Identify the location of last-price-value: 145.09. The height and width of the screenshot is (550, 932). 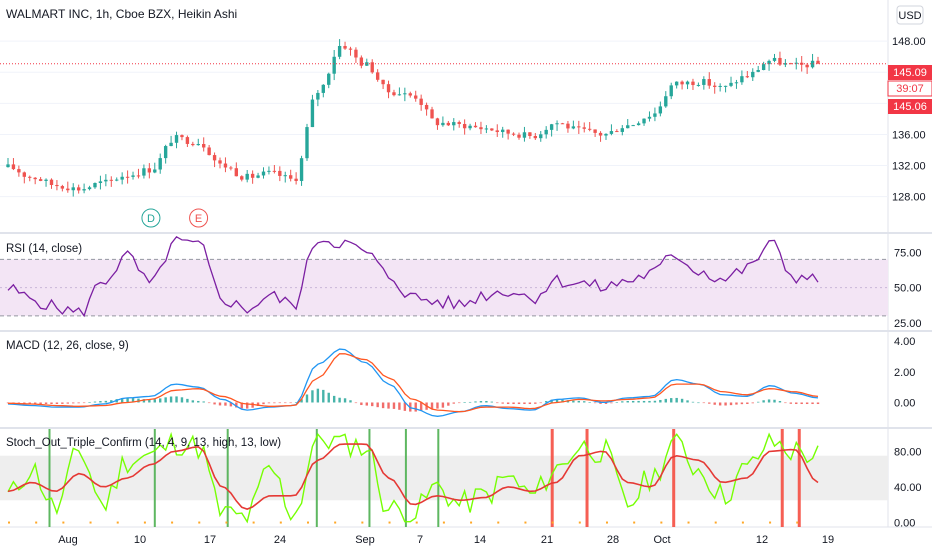
(910, 73).